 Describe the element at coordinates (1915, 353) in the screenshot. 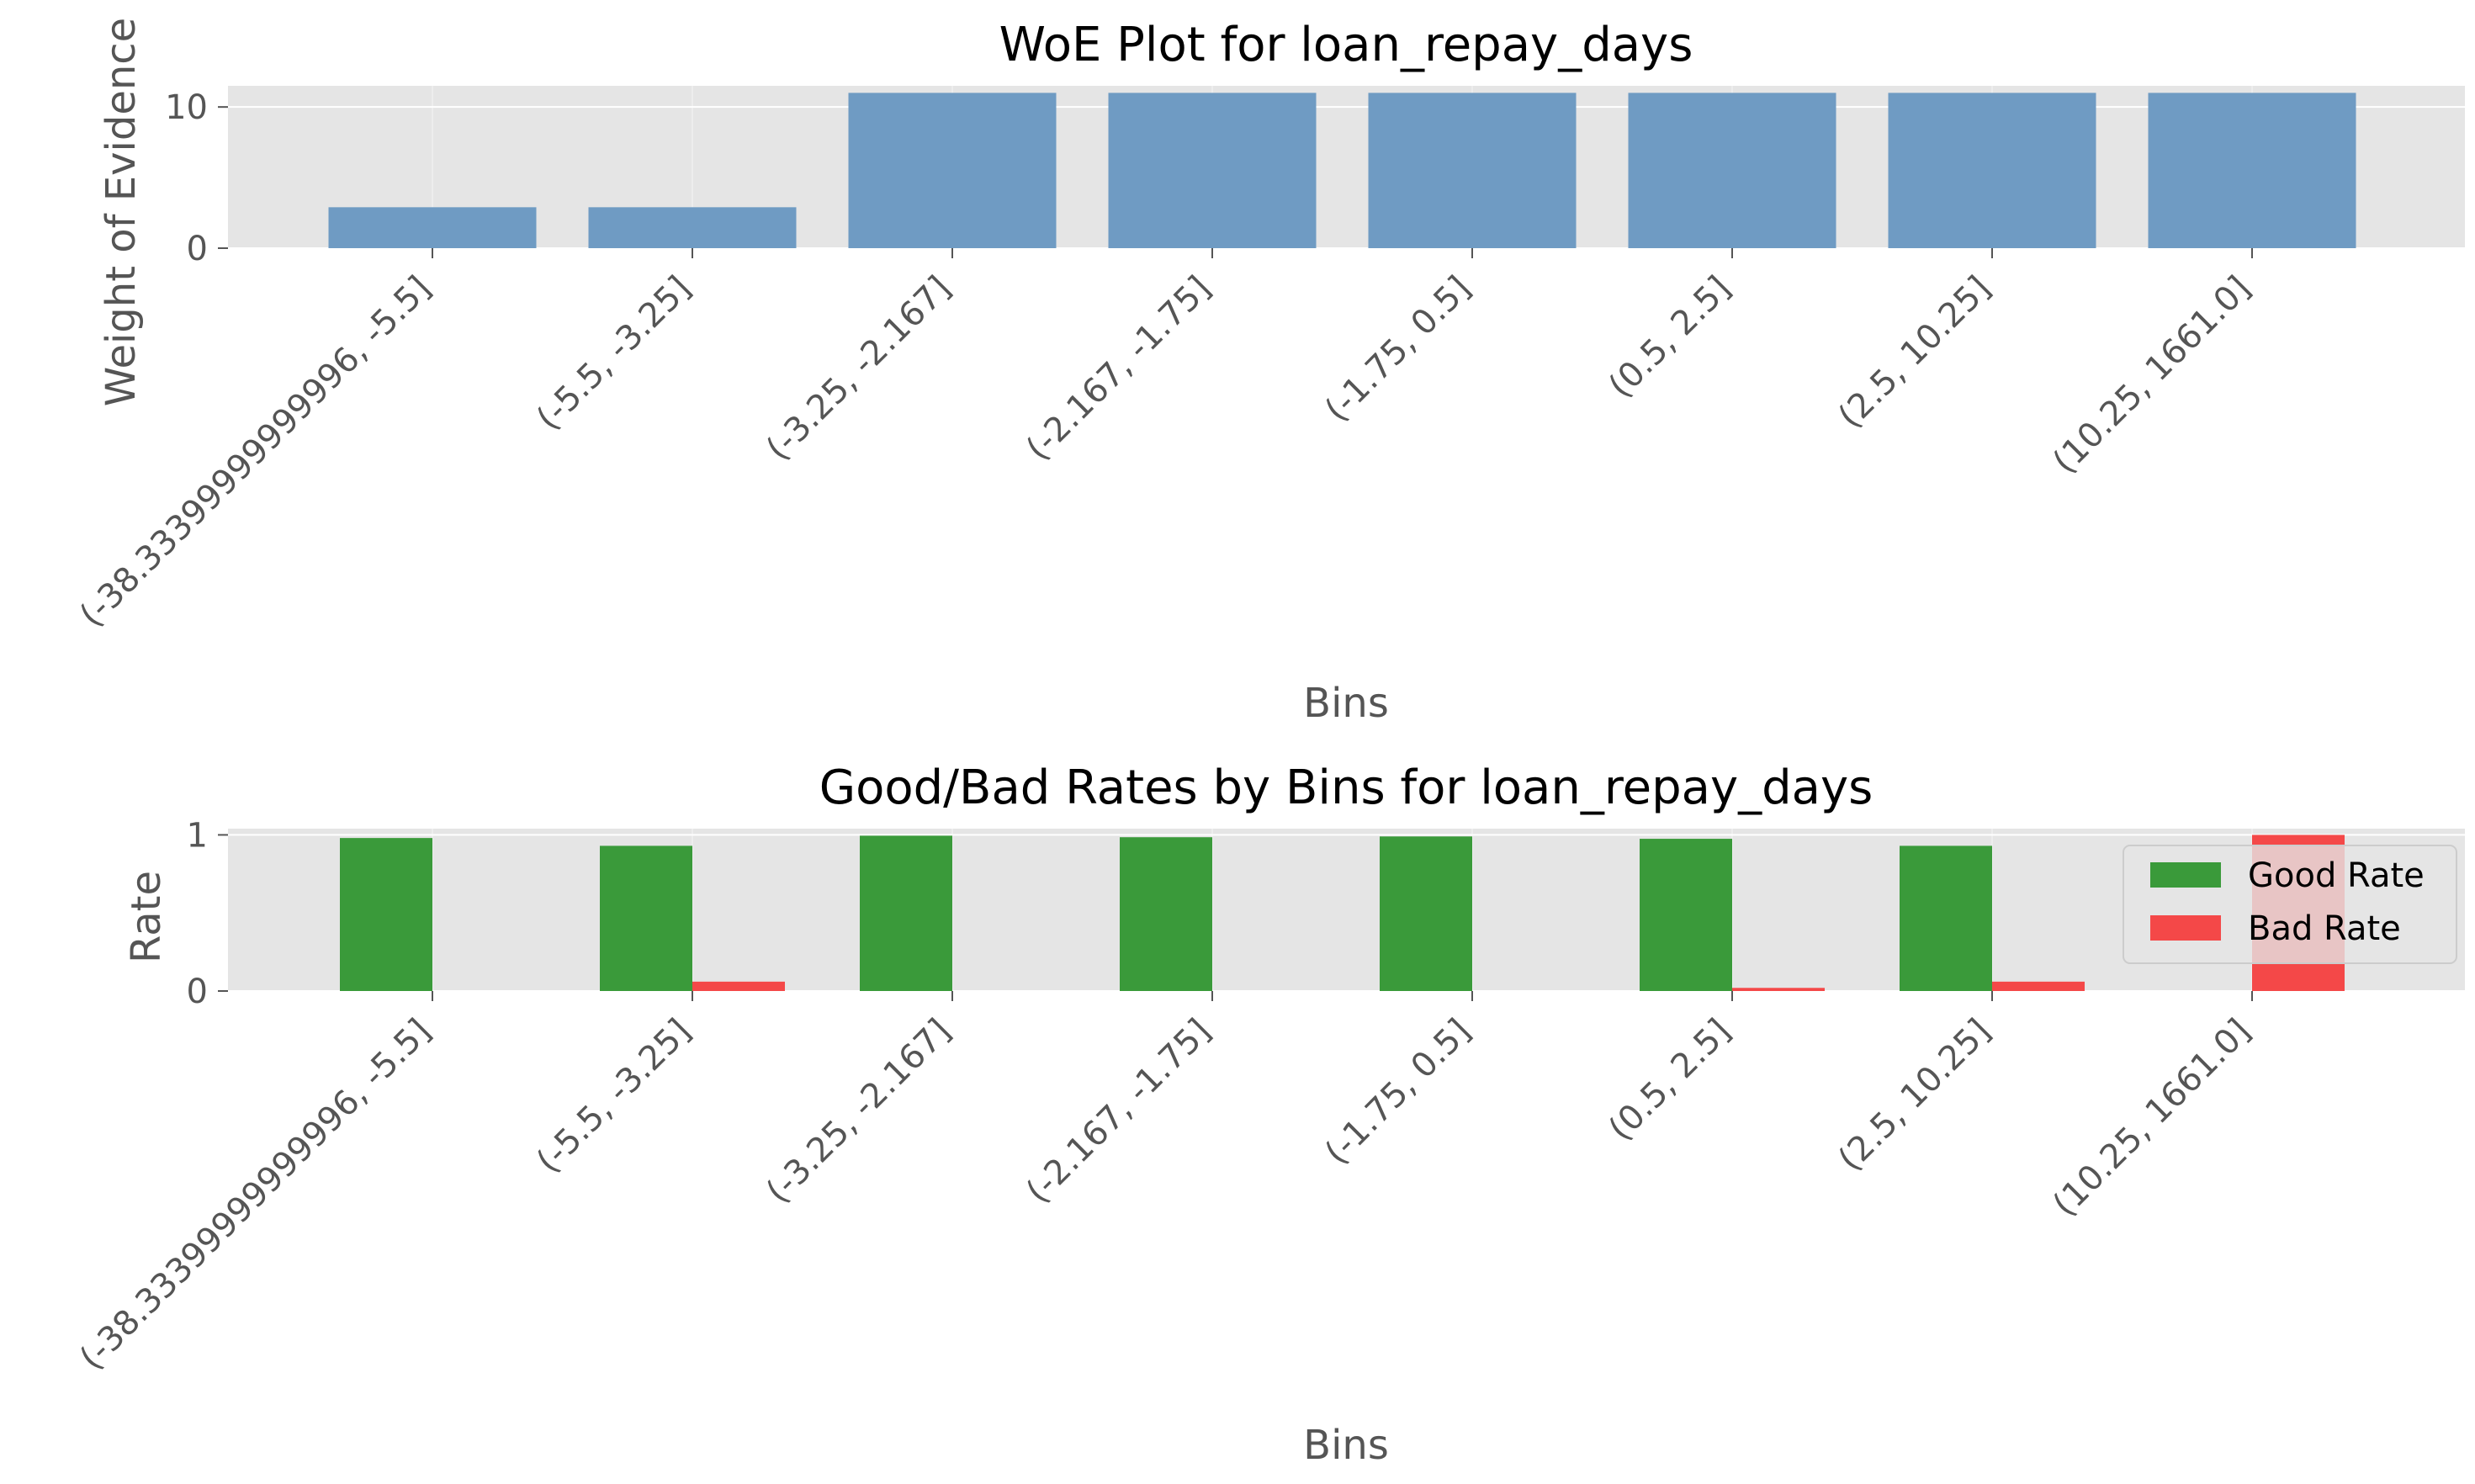

I see `woe-x-tick-label: (2.5, 10.25]` at that location.